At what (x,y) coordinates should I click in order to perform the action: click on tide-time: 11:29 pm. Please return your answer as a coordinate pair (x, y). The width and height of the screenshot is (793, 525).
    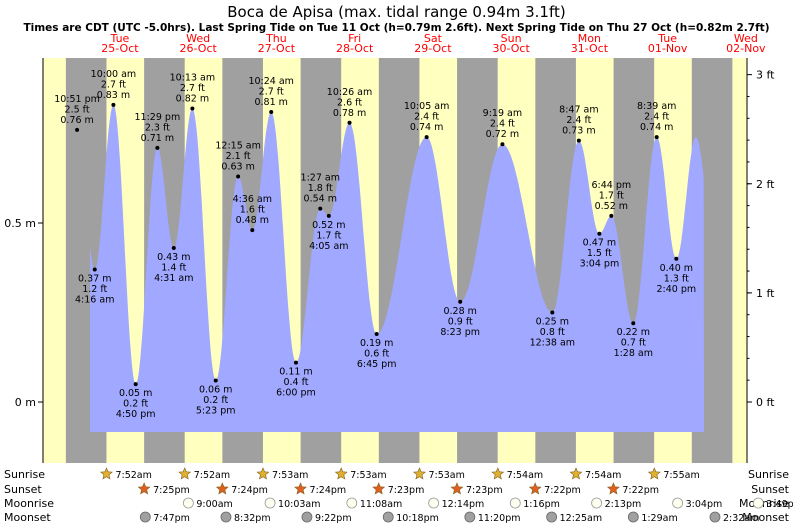
    Looking at the image, I should click on (158, 117).